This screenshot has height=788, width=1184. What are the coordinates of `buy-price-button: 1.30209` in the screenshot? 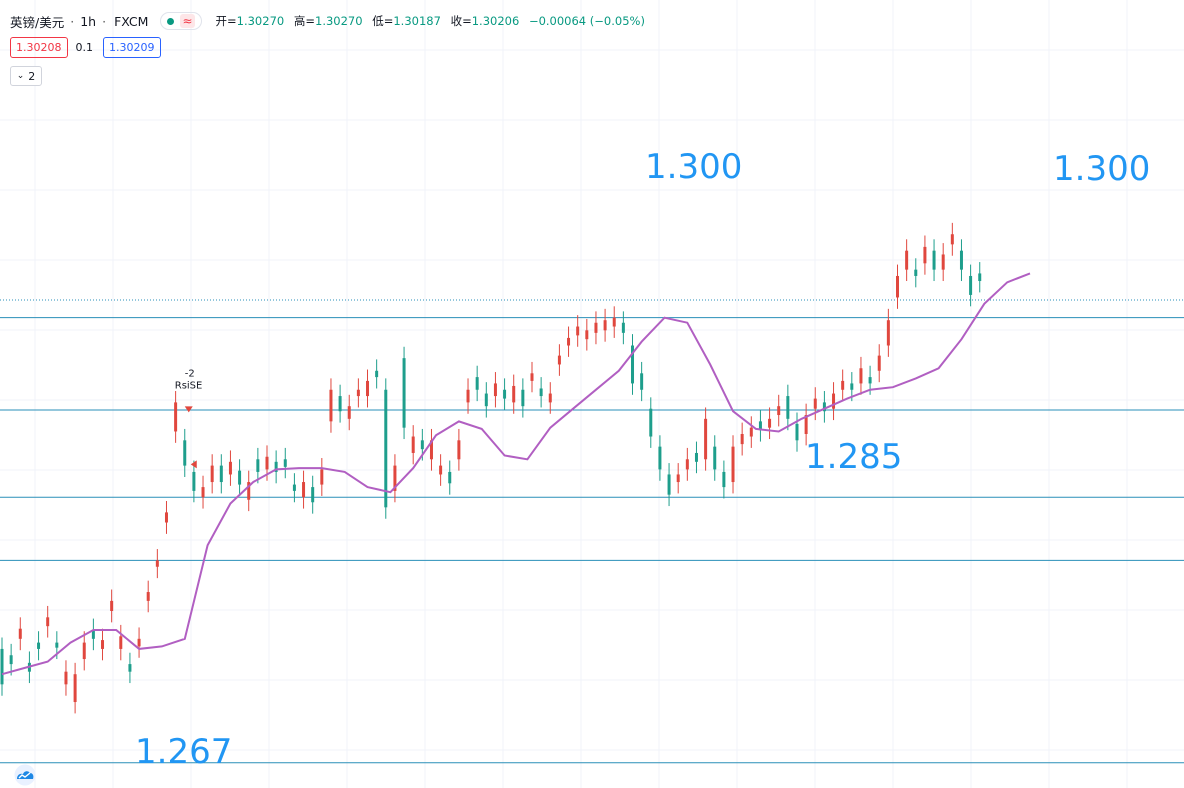 It's located at (132, 47).